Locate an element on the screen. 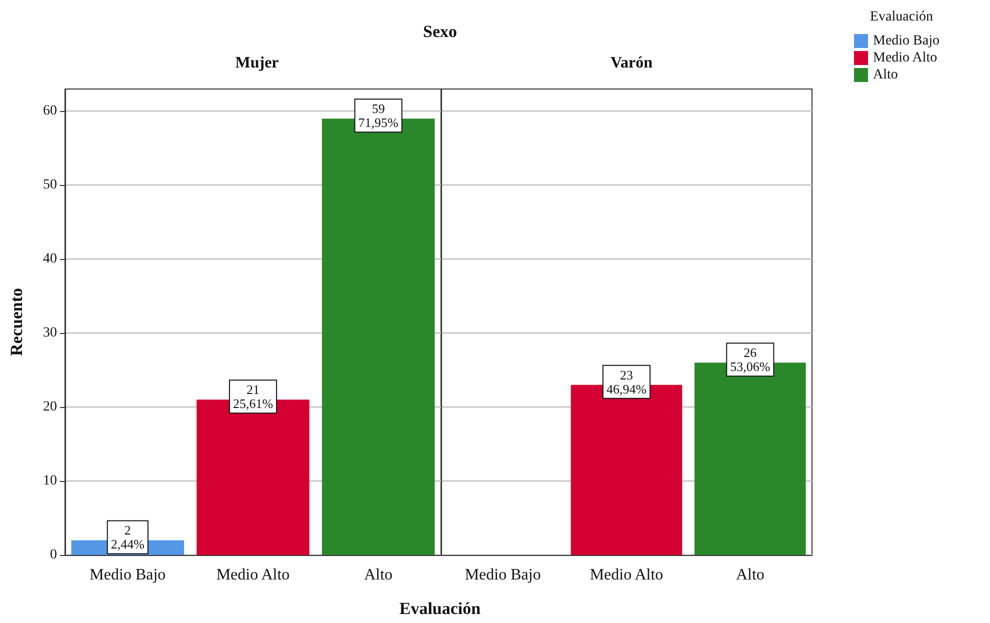 This screenshot has width=990, height=623. legend-title: Evaluación is located at coordinates (901, 17).